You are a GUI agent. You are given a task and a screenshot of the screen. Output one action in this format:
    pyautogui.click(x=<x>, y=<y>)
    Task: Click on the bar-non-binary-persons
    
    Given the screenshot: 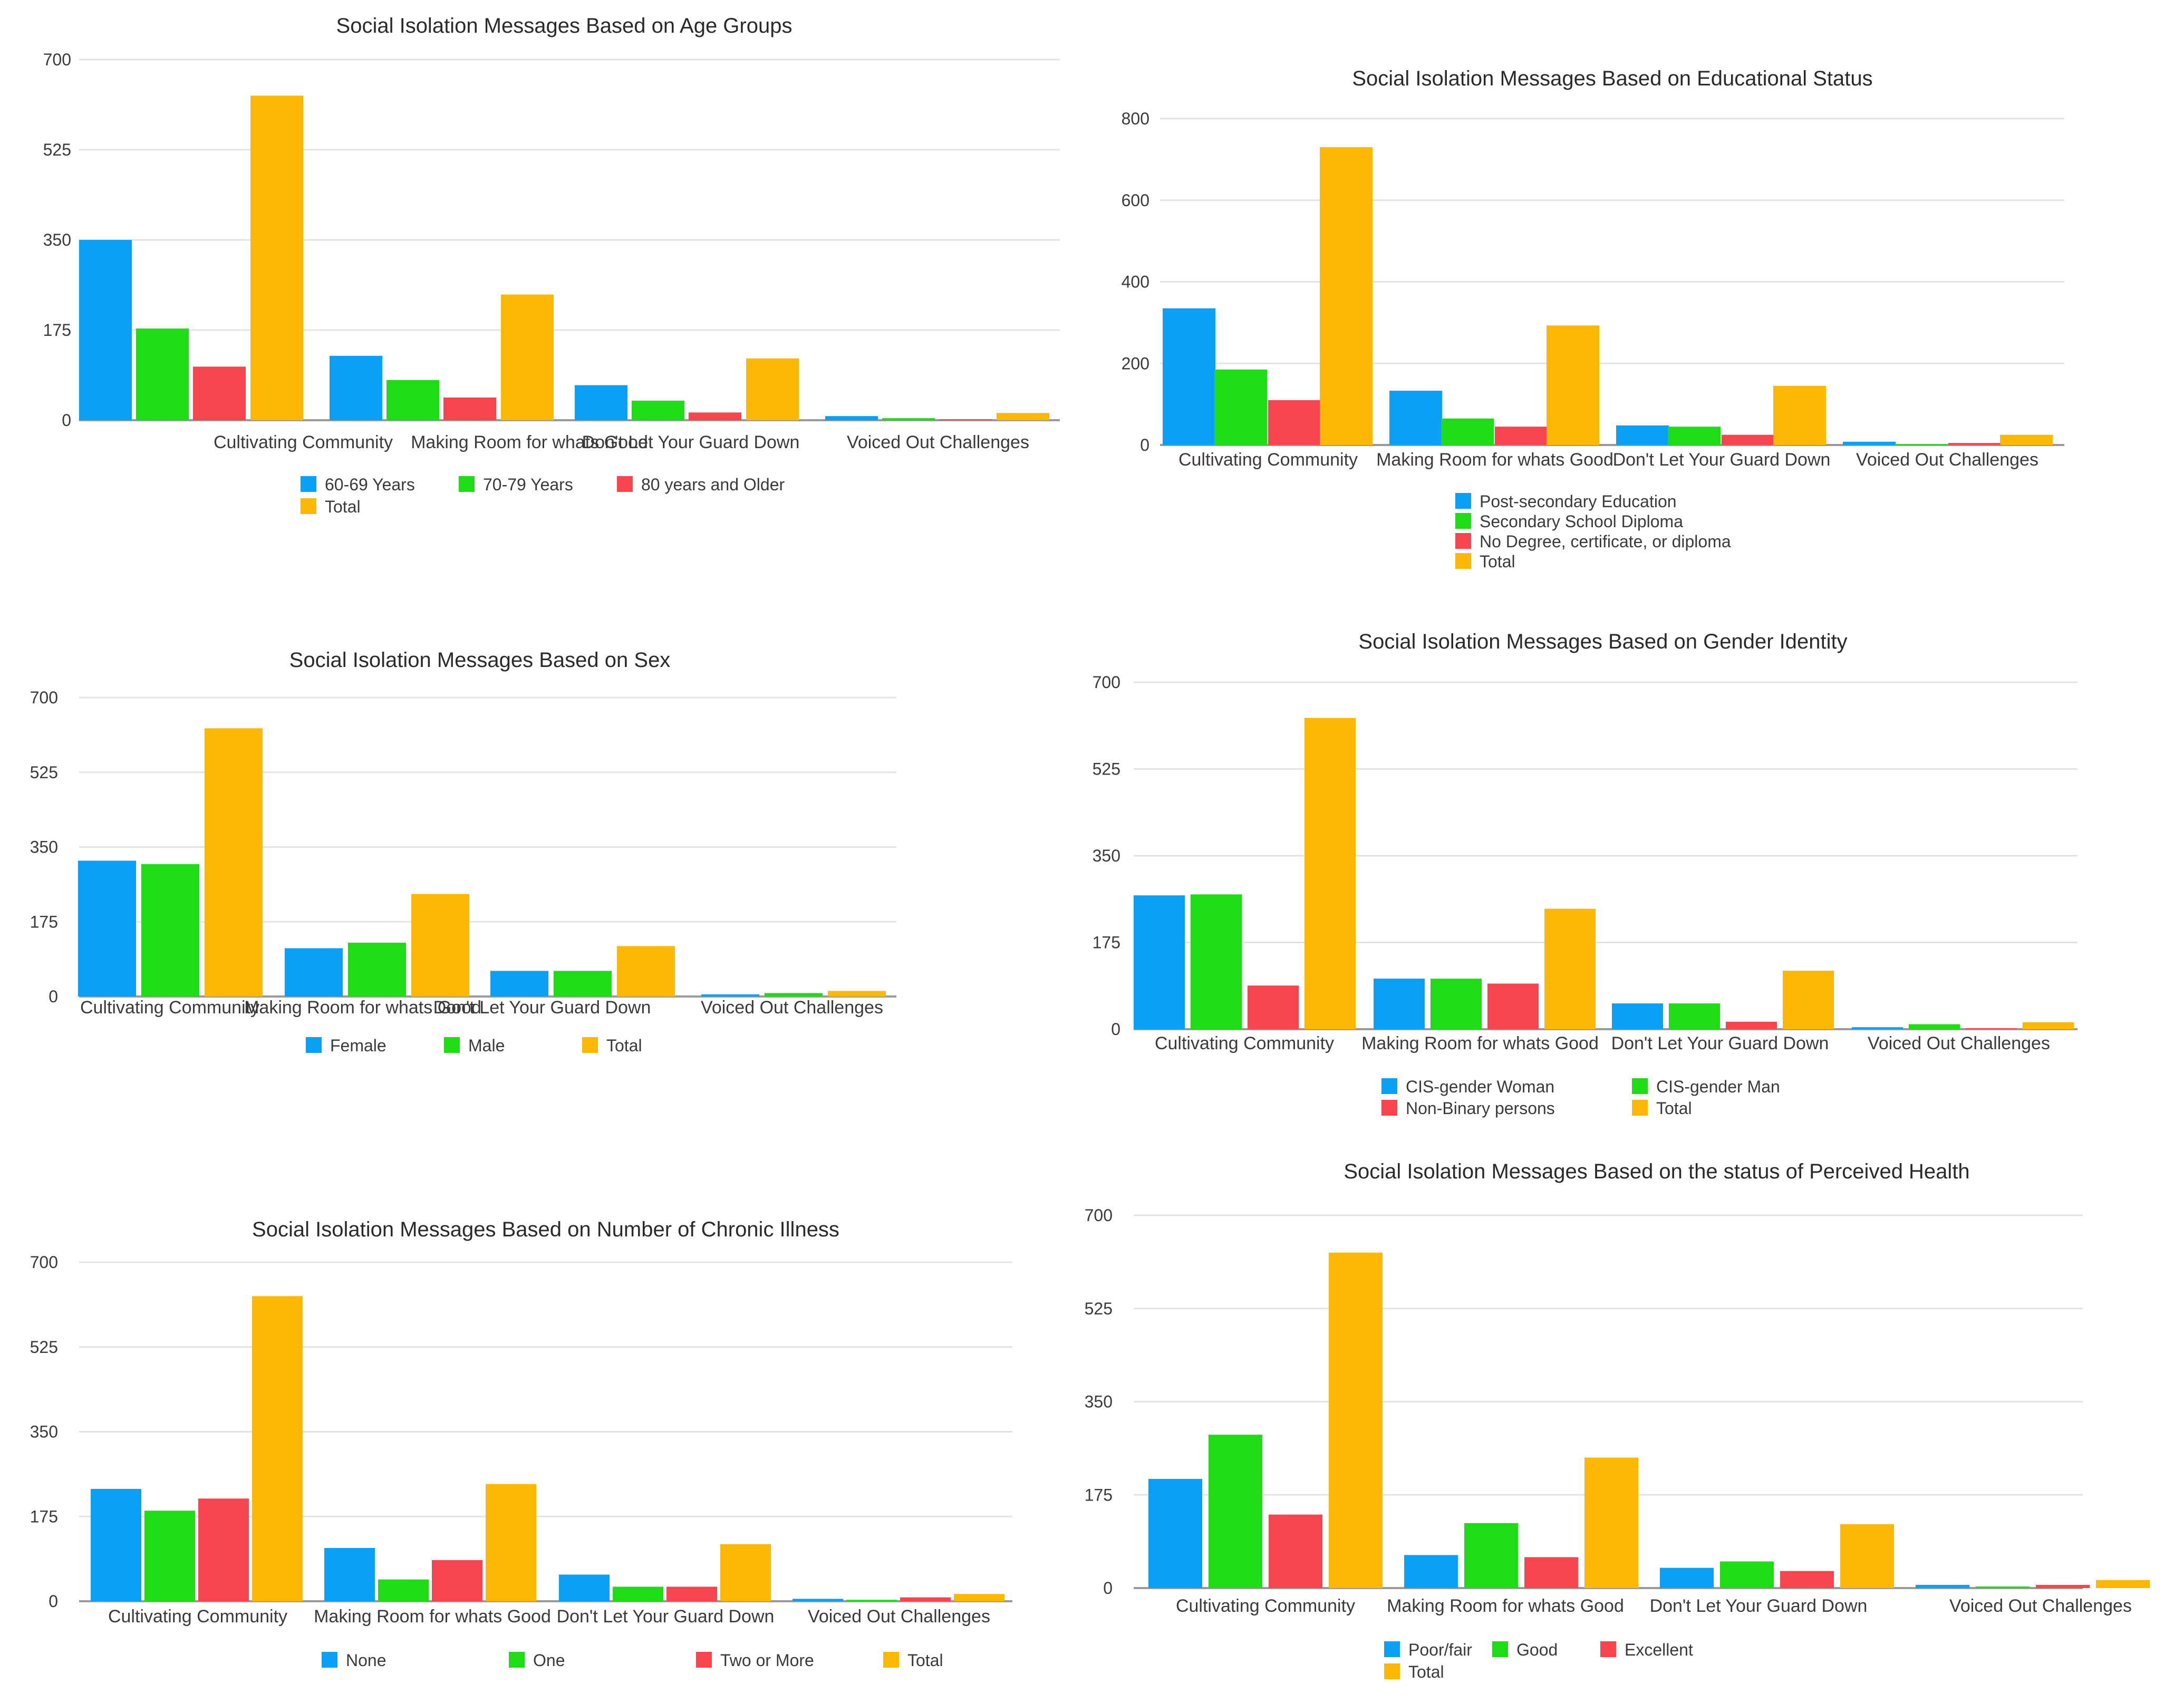 What is the action you would take?
    pyautogui.click(x=1513, y=1006)
    